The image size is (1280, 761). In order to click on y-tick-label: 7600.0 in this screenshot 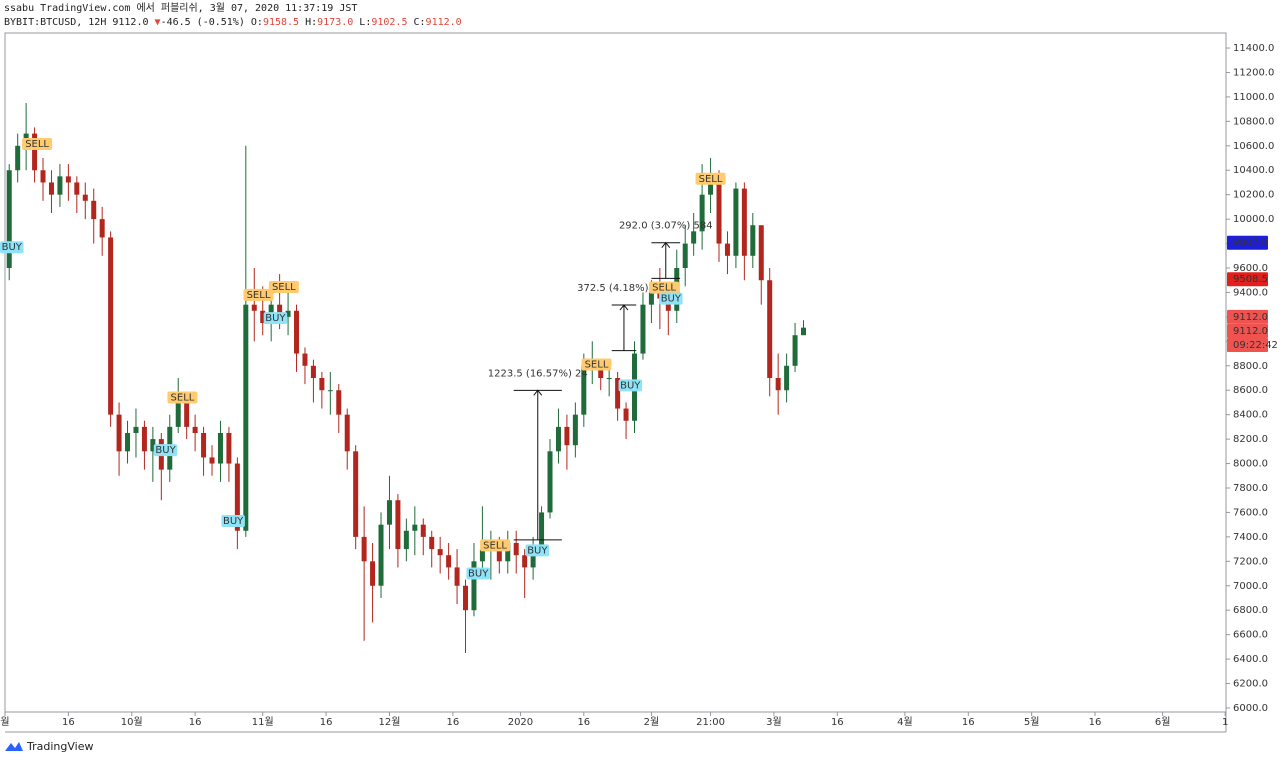, I will do `click(1250, 512)`.